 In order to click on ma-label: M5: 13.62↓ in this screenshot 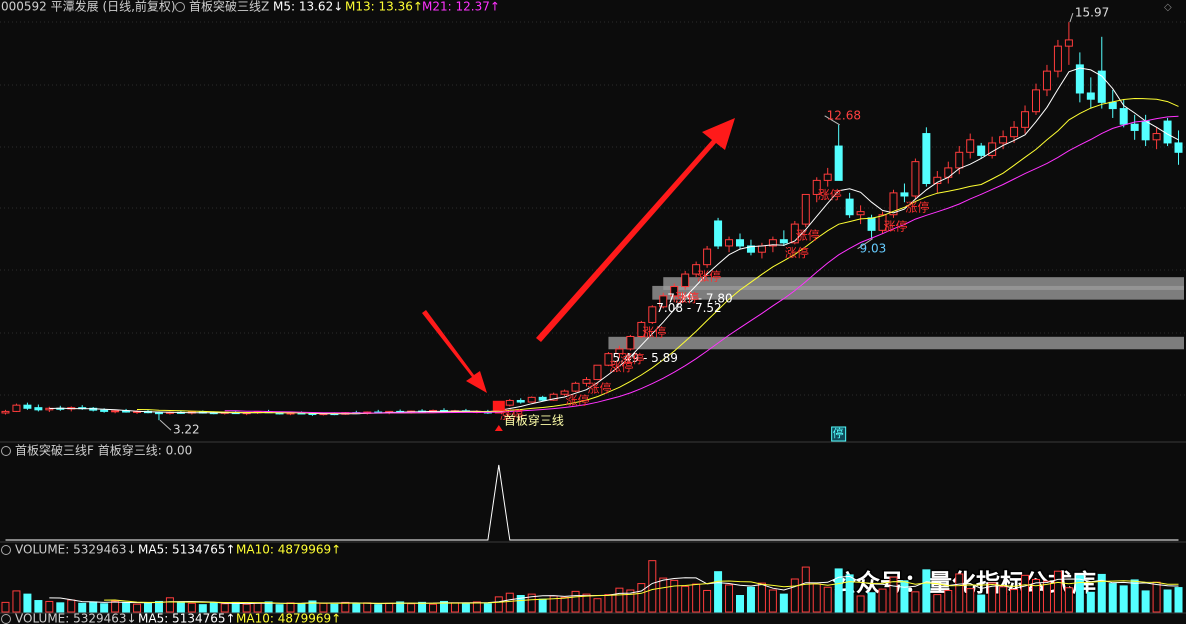, I will do `click(308, 7)`.